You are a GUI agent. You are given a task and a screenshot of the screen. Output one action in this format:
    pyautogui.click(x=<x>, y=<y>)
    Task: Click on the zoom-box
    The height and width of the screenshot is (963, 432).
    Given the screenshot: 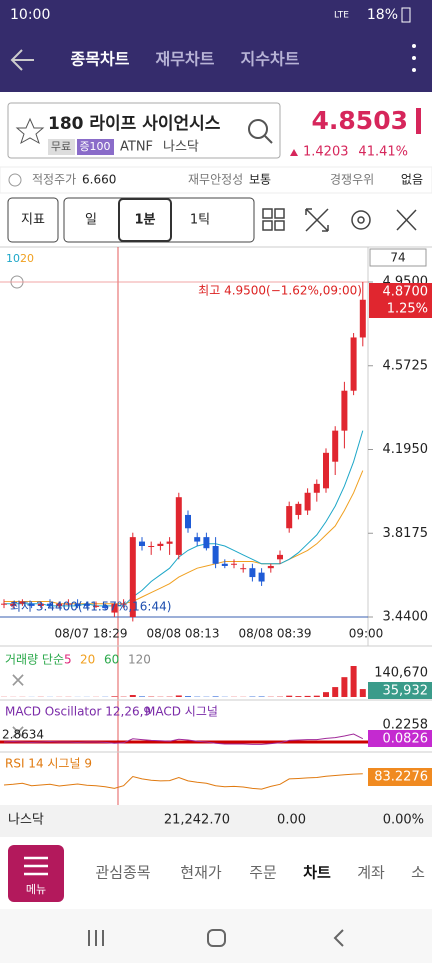 What is the action you would take?
    pyautogui.click(x=398, y=257)
    